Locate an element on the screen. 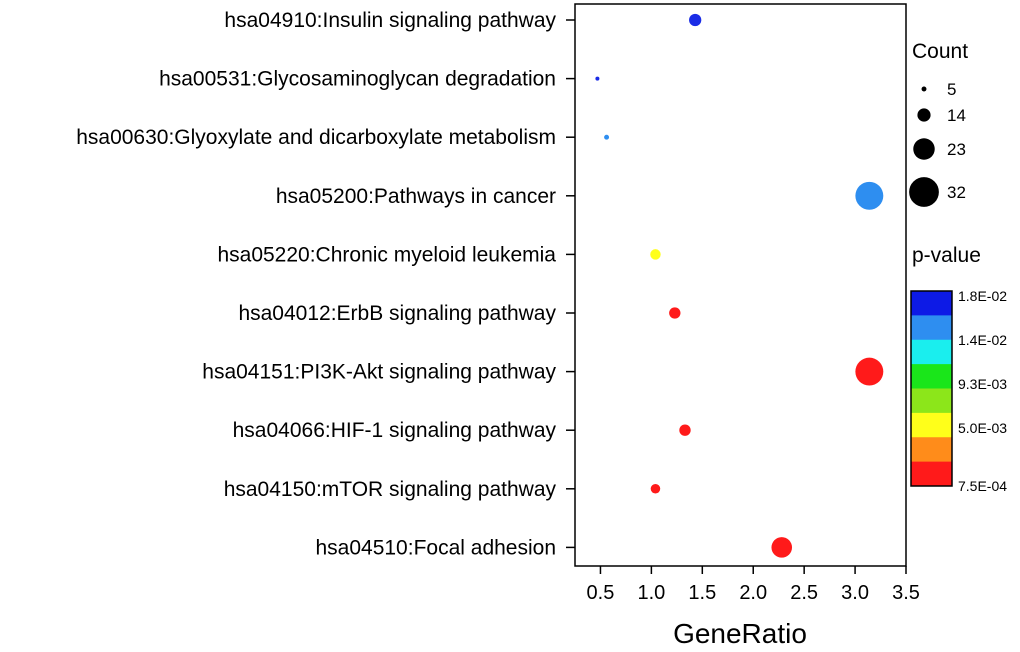  count-legend-label: 14 is located at coordinates (956, 115).